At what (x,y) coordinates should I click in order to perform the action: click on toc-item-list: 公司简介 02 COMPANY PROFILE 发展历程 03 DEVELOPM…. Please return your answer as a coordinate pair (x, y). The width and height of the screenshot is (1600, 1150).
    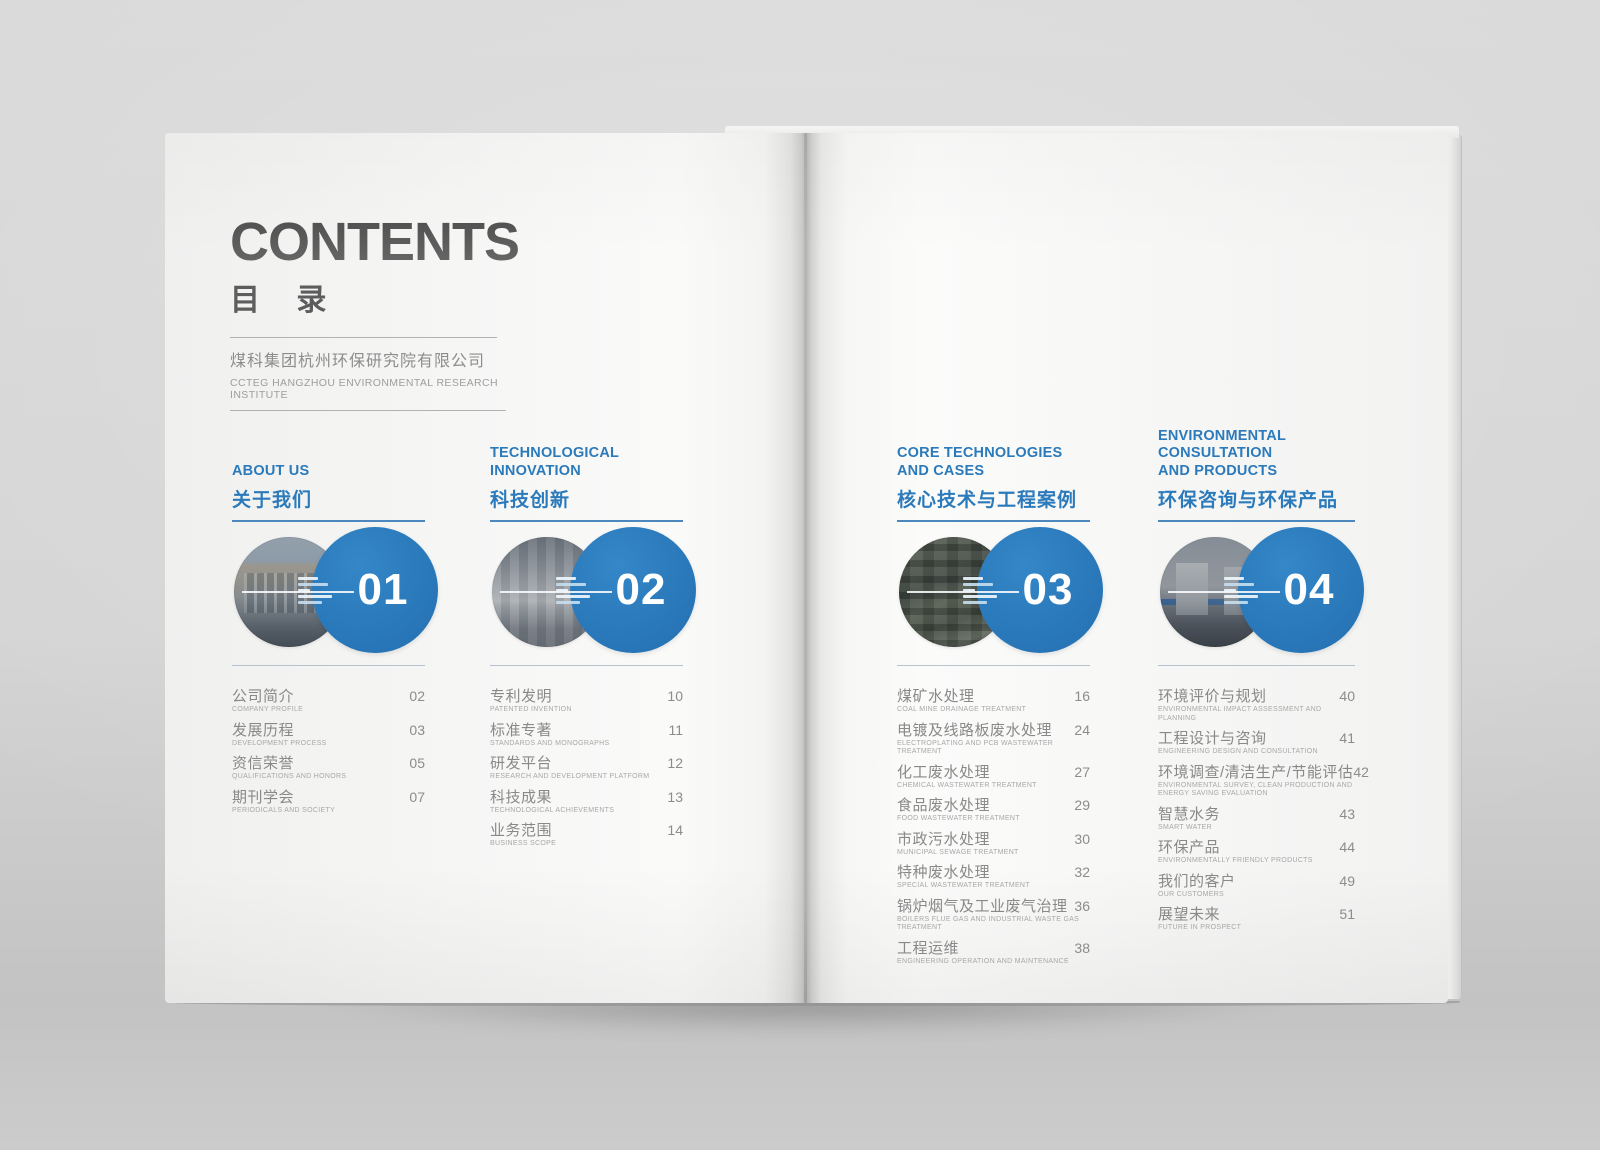
    Looking at the image, I should click on (328, 751).